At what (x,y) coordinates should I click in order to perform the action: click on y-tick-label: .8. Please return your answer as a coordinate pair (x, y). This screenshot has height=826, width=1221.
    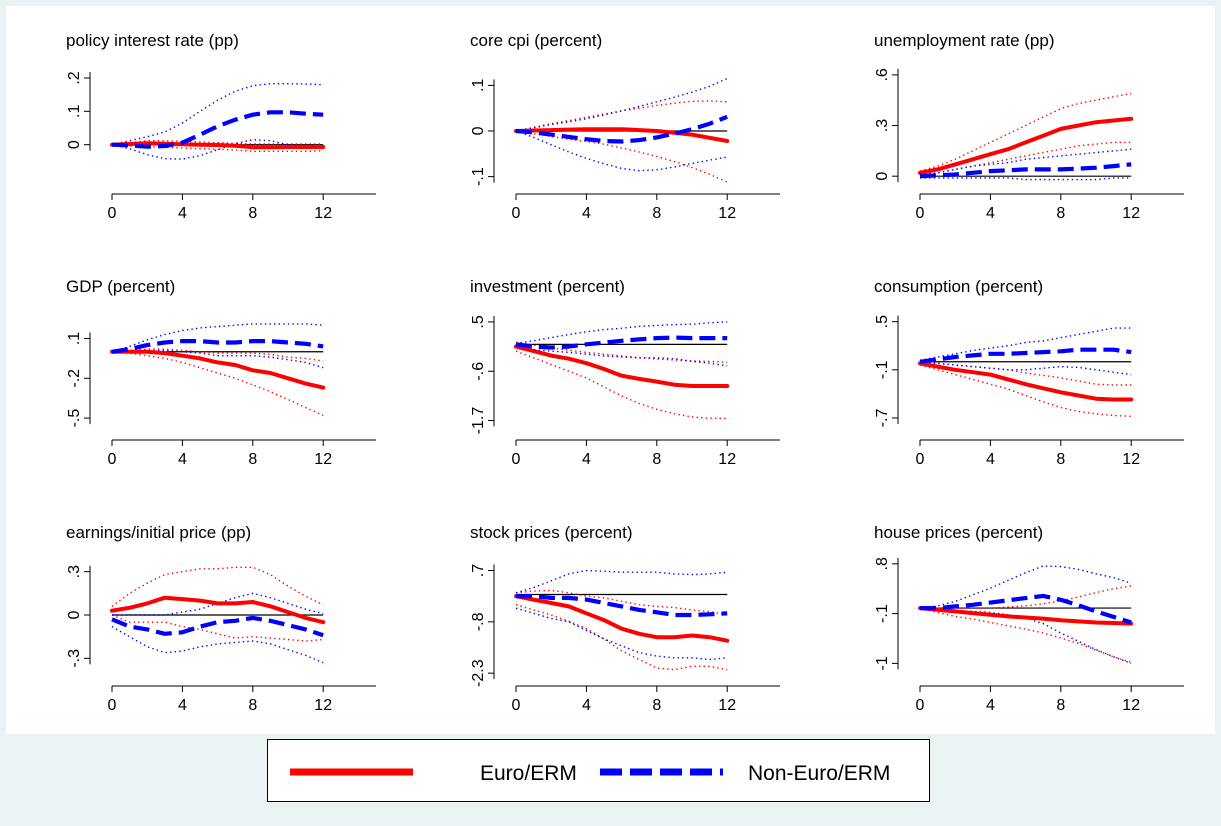
    Looking at the image, I should click on (882, 563).